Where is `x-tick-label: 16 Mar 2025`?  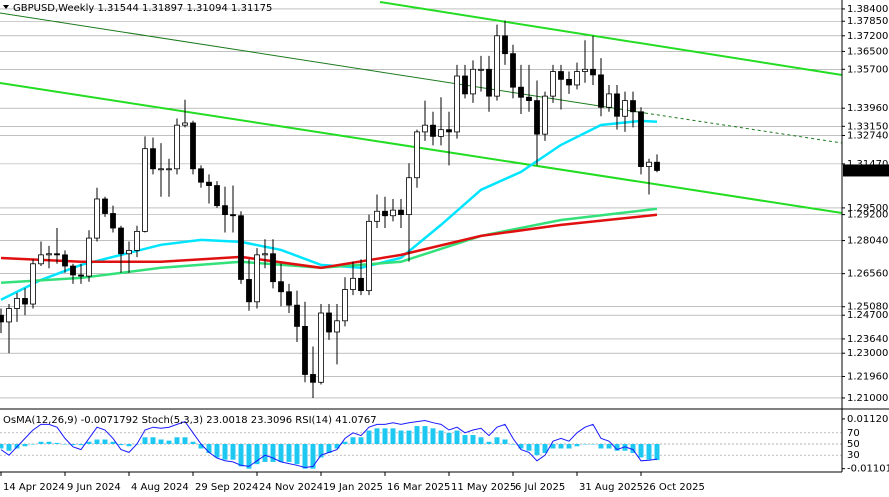
x-tick-label: 16 Mar 2025 is located at coordinates (418, 487).